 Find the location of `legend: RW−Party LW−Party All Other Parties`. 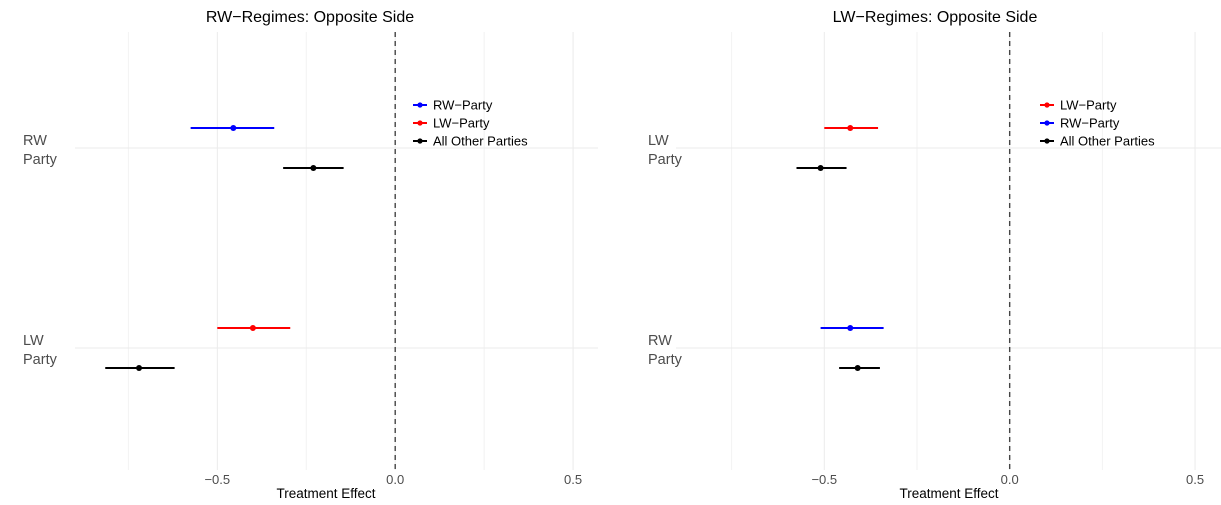

legend: RW−Party LW−Party All Other Parties is located at coordinates (470, 123).